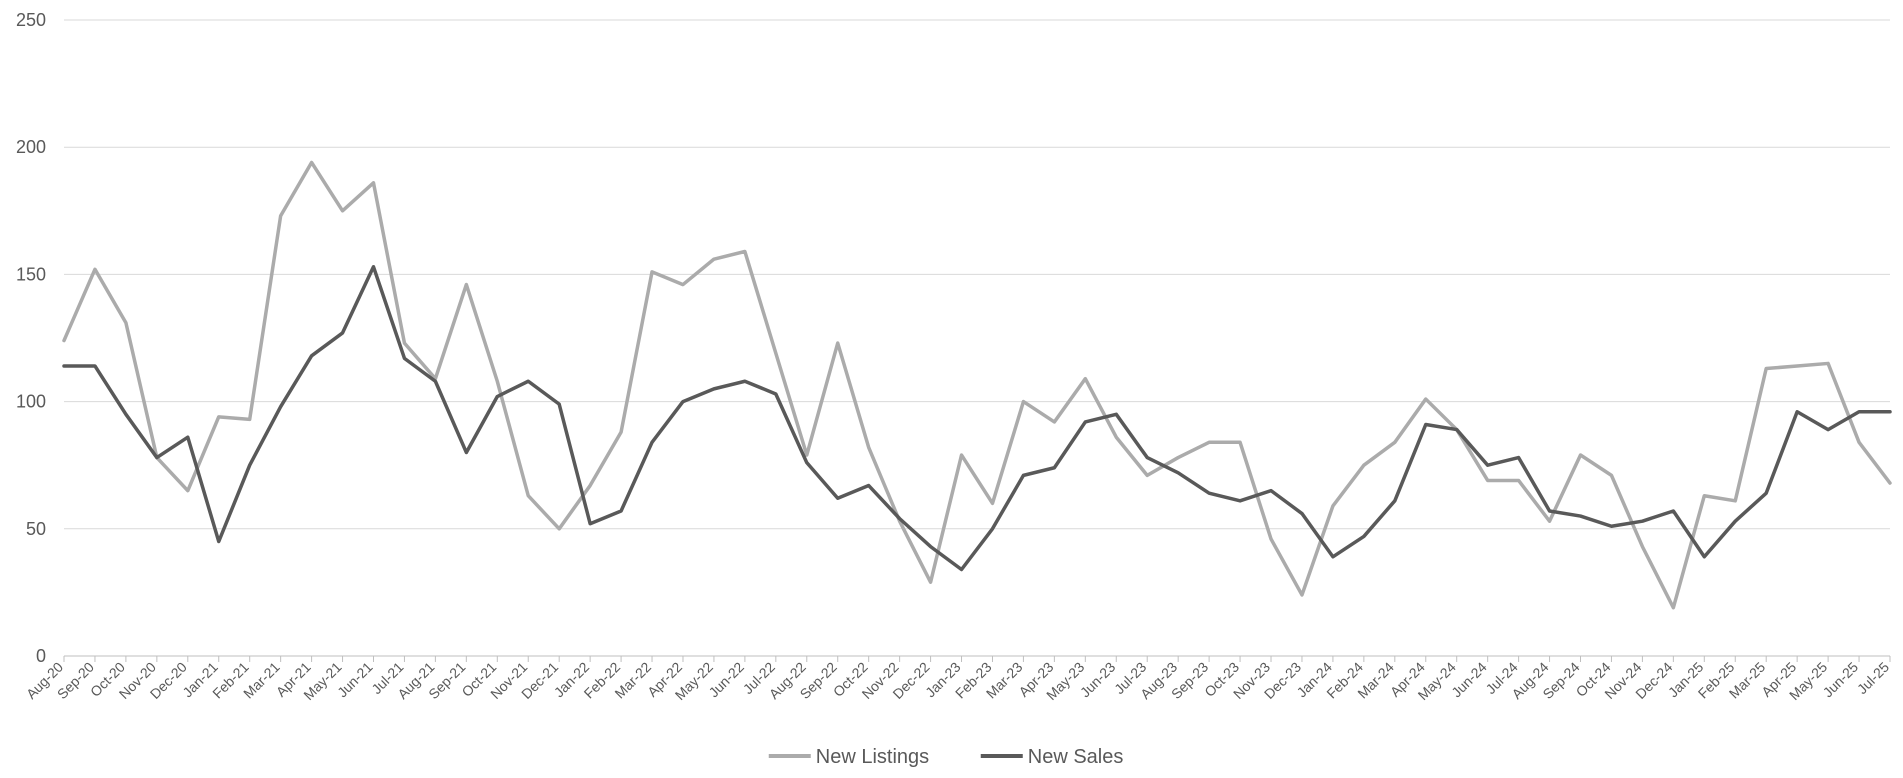  What do you see at coordinates (31, 338) in the screenshot?
I see `y-axis: 0 50 100 150 200 250` at bounding box center [31, 338].